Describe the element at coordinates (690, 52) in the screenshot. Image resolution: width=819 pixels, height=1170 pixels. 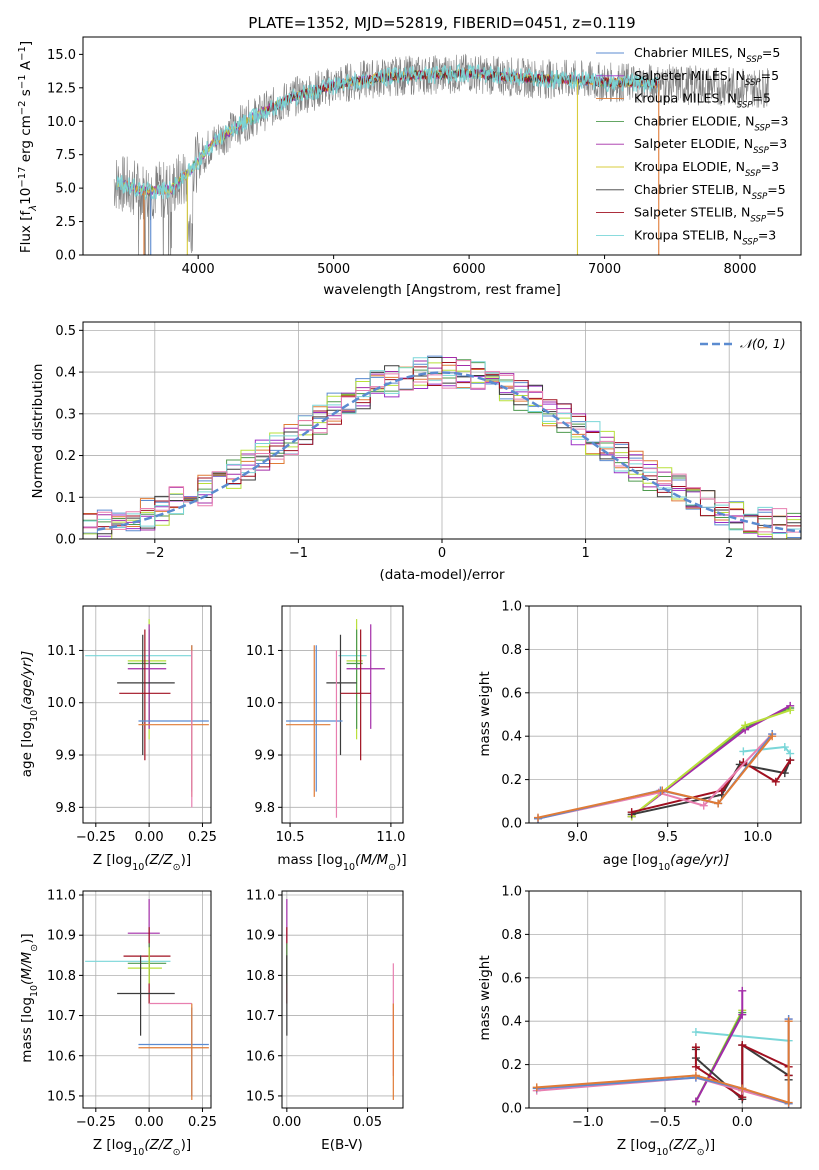
I see `legend-label-text: Chabrier MILES, N` at that location.